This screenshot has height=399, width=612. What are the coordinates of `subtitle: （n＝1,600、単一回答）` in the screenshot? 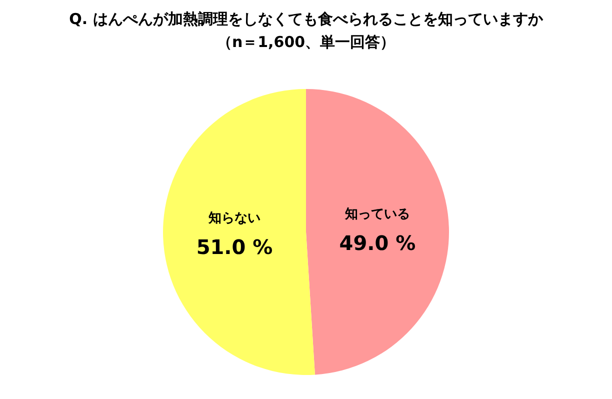 It's located at (306, 42).